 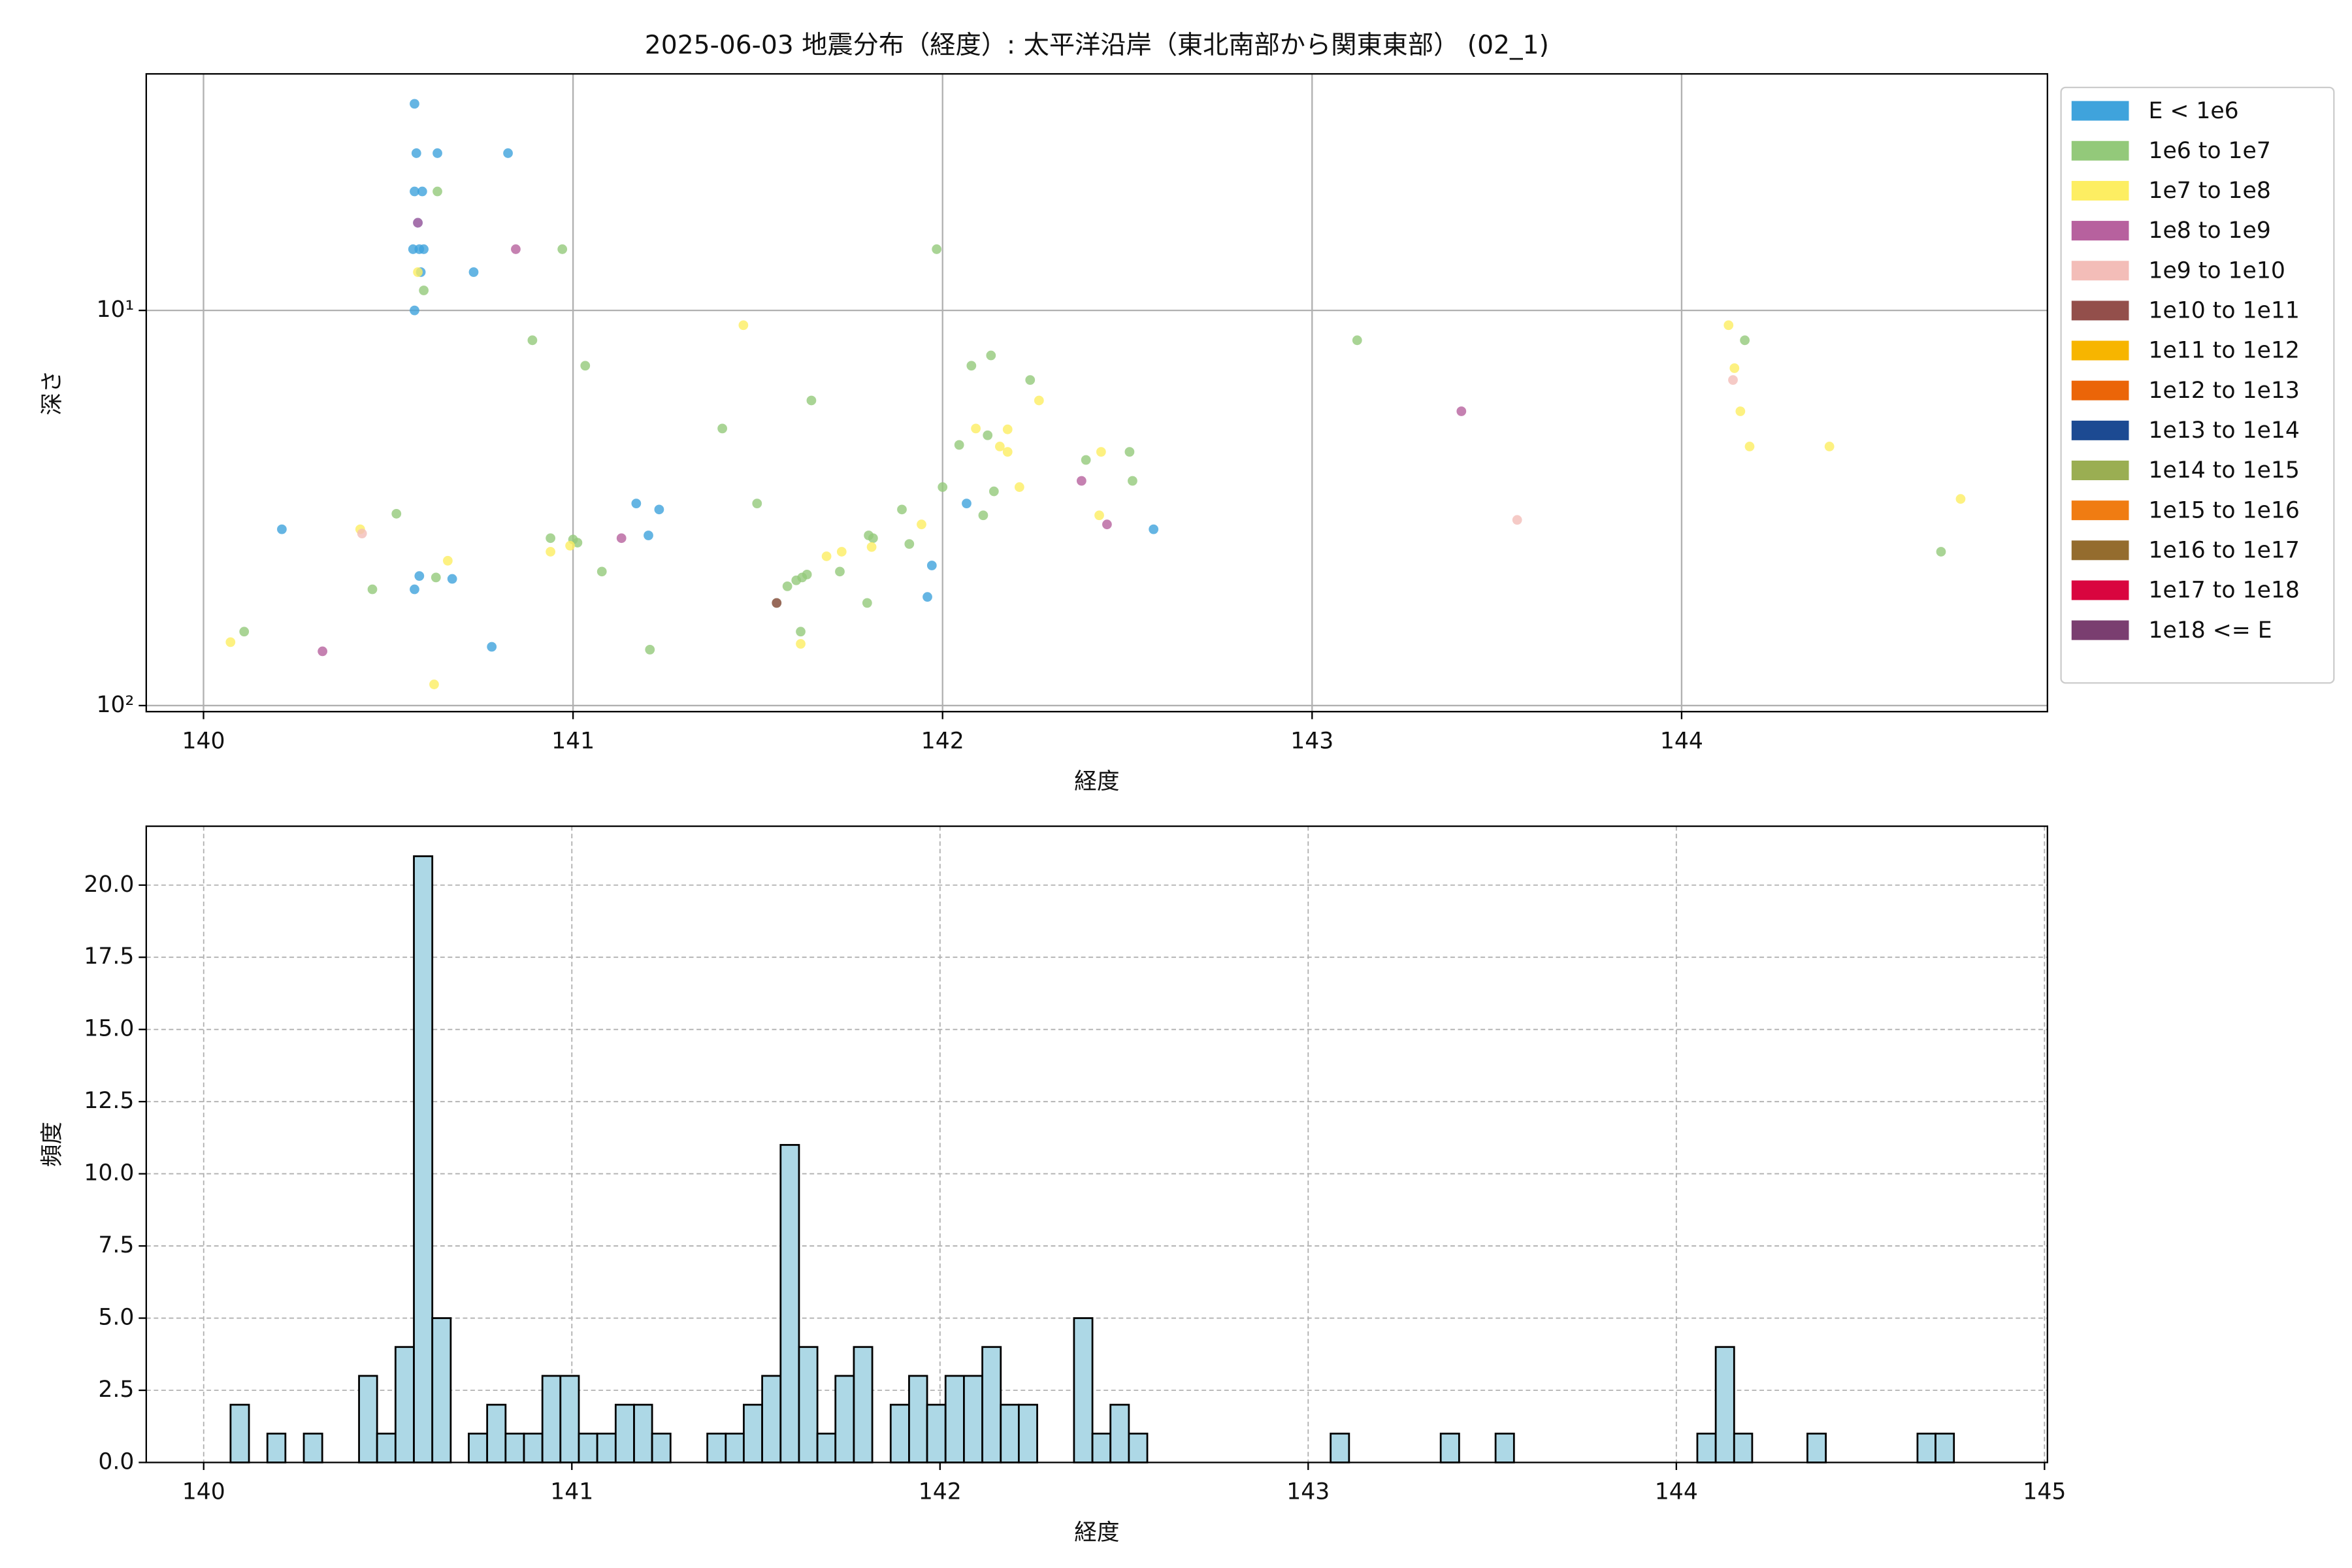 I want to click on legend-label: 1e12 to 1e13, so click(x=2223, y=391).